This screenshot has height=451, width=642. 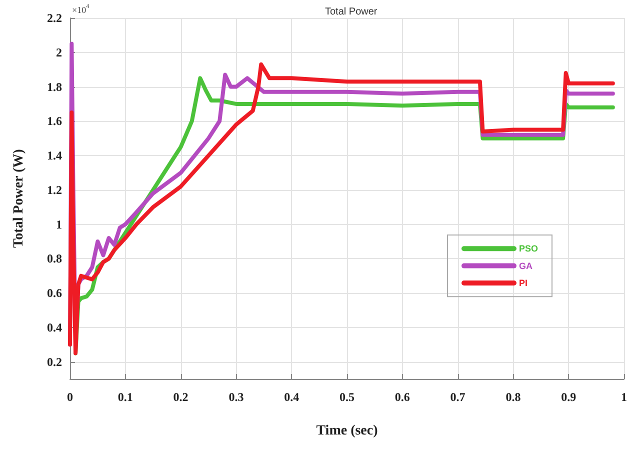 What do you see at coordinates (54, 189) in the screenshot?
I see `y-tick-label: 1.2` at bounding box center [54, 189].